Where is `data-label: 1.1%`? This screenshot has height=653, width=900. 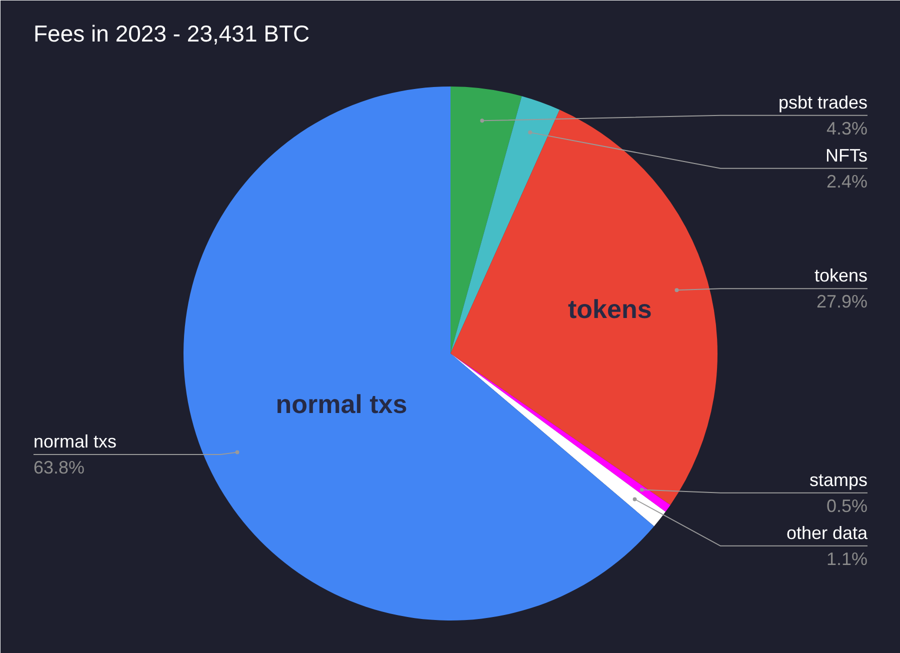
data-label: 1.1% is located at coordinates (847, 558).